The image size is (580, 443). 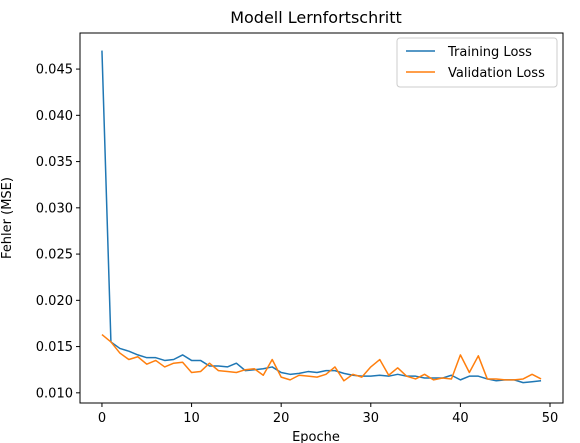 I want to click on legend-box, so click(x=477, y=62).